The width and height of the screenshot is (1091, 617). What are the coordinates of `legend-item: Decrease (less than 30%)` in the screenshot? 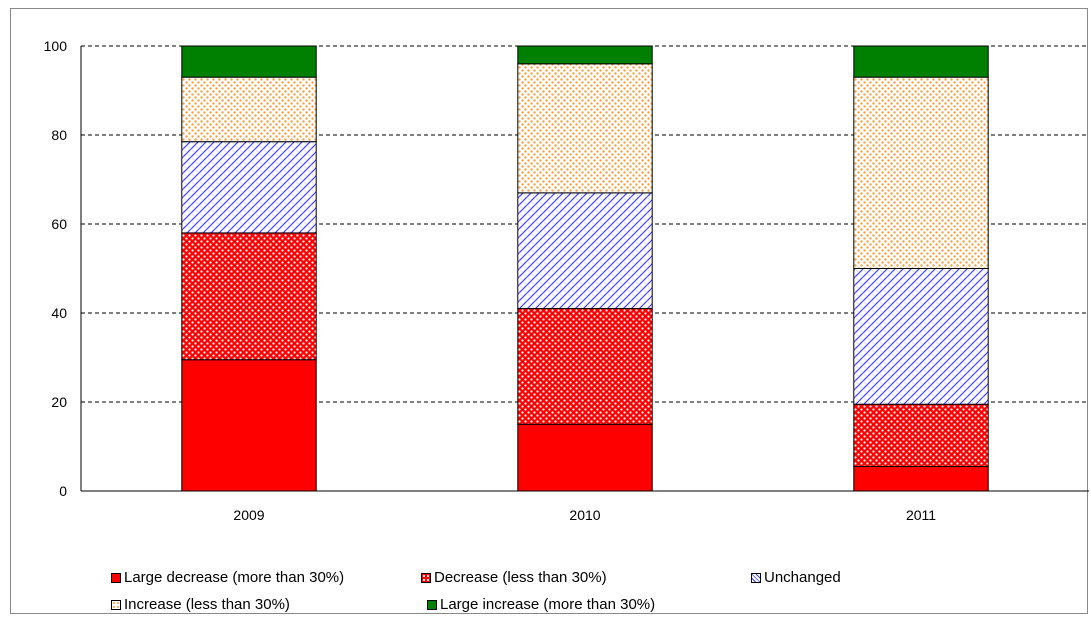 It's located at (514, 577).